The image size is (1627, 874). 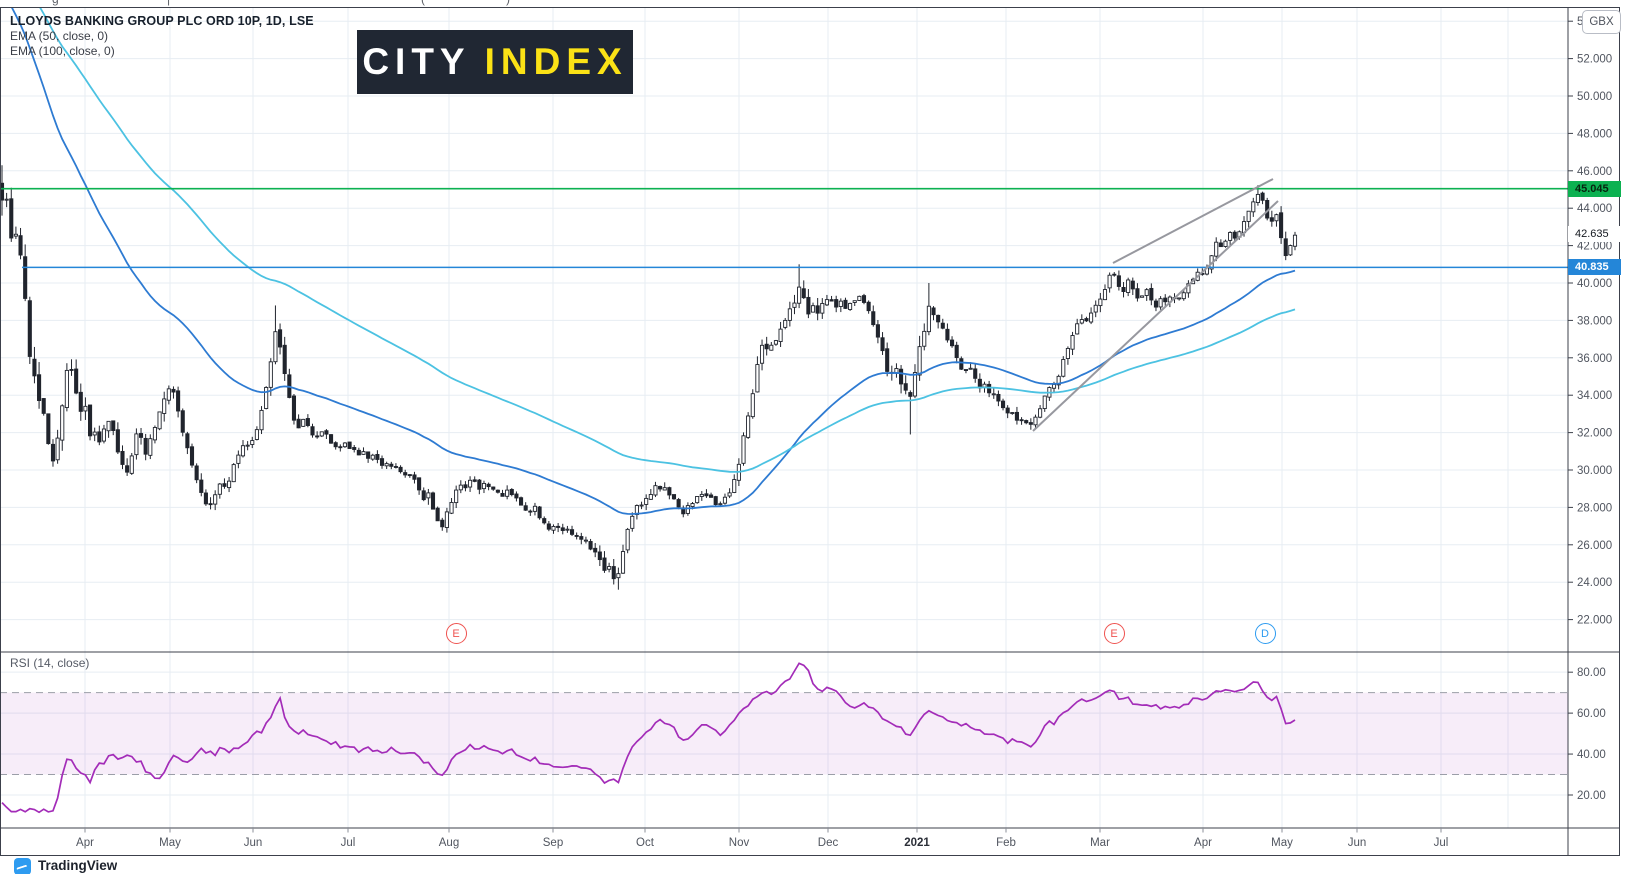 I want to click on price-tick-label: 48.000, so click(x=1594, y=134).